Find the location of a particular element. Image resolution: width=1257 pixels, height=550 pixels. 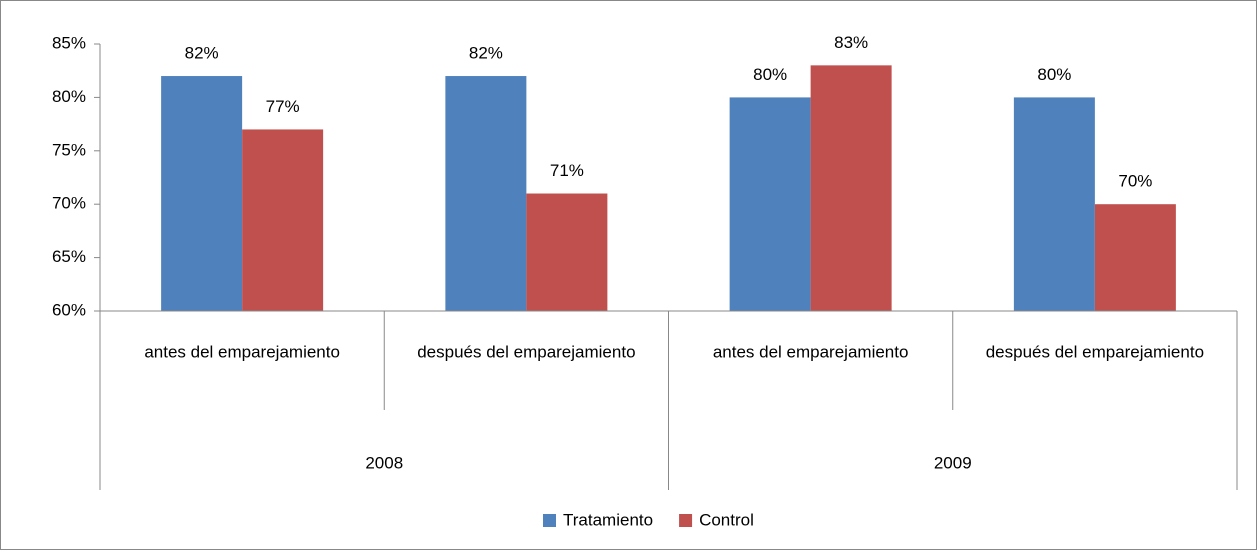

value-label: 77% is located at coordinates (283, 106).